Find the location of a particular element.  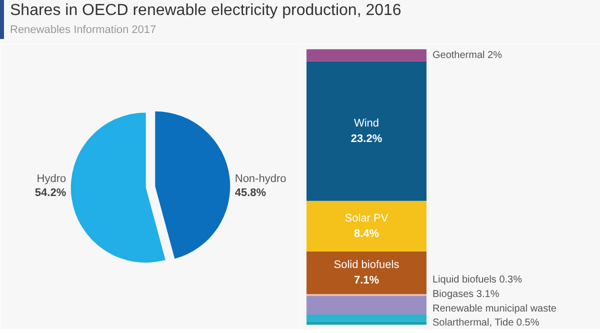

text: Biogases 3.1% is located at coordinates (466, 294).